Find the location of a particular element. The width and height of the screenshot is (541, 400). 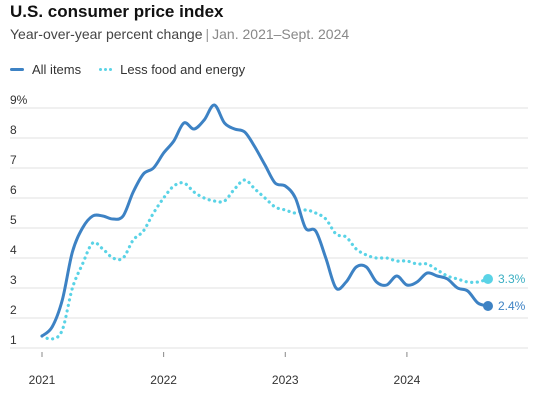

legend-item-core: Less food and energy is located at coordinates (172, 69).